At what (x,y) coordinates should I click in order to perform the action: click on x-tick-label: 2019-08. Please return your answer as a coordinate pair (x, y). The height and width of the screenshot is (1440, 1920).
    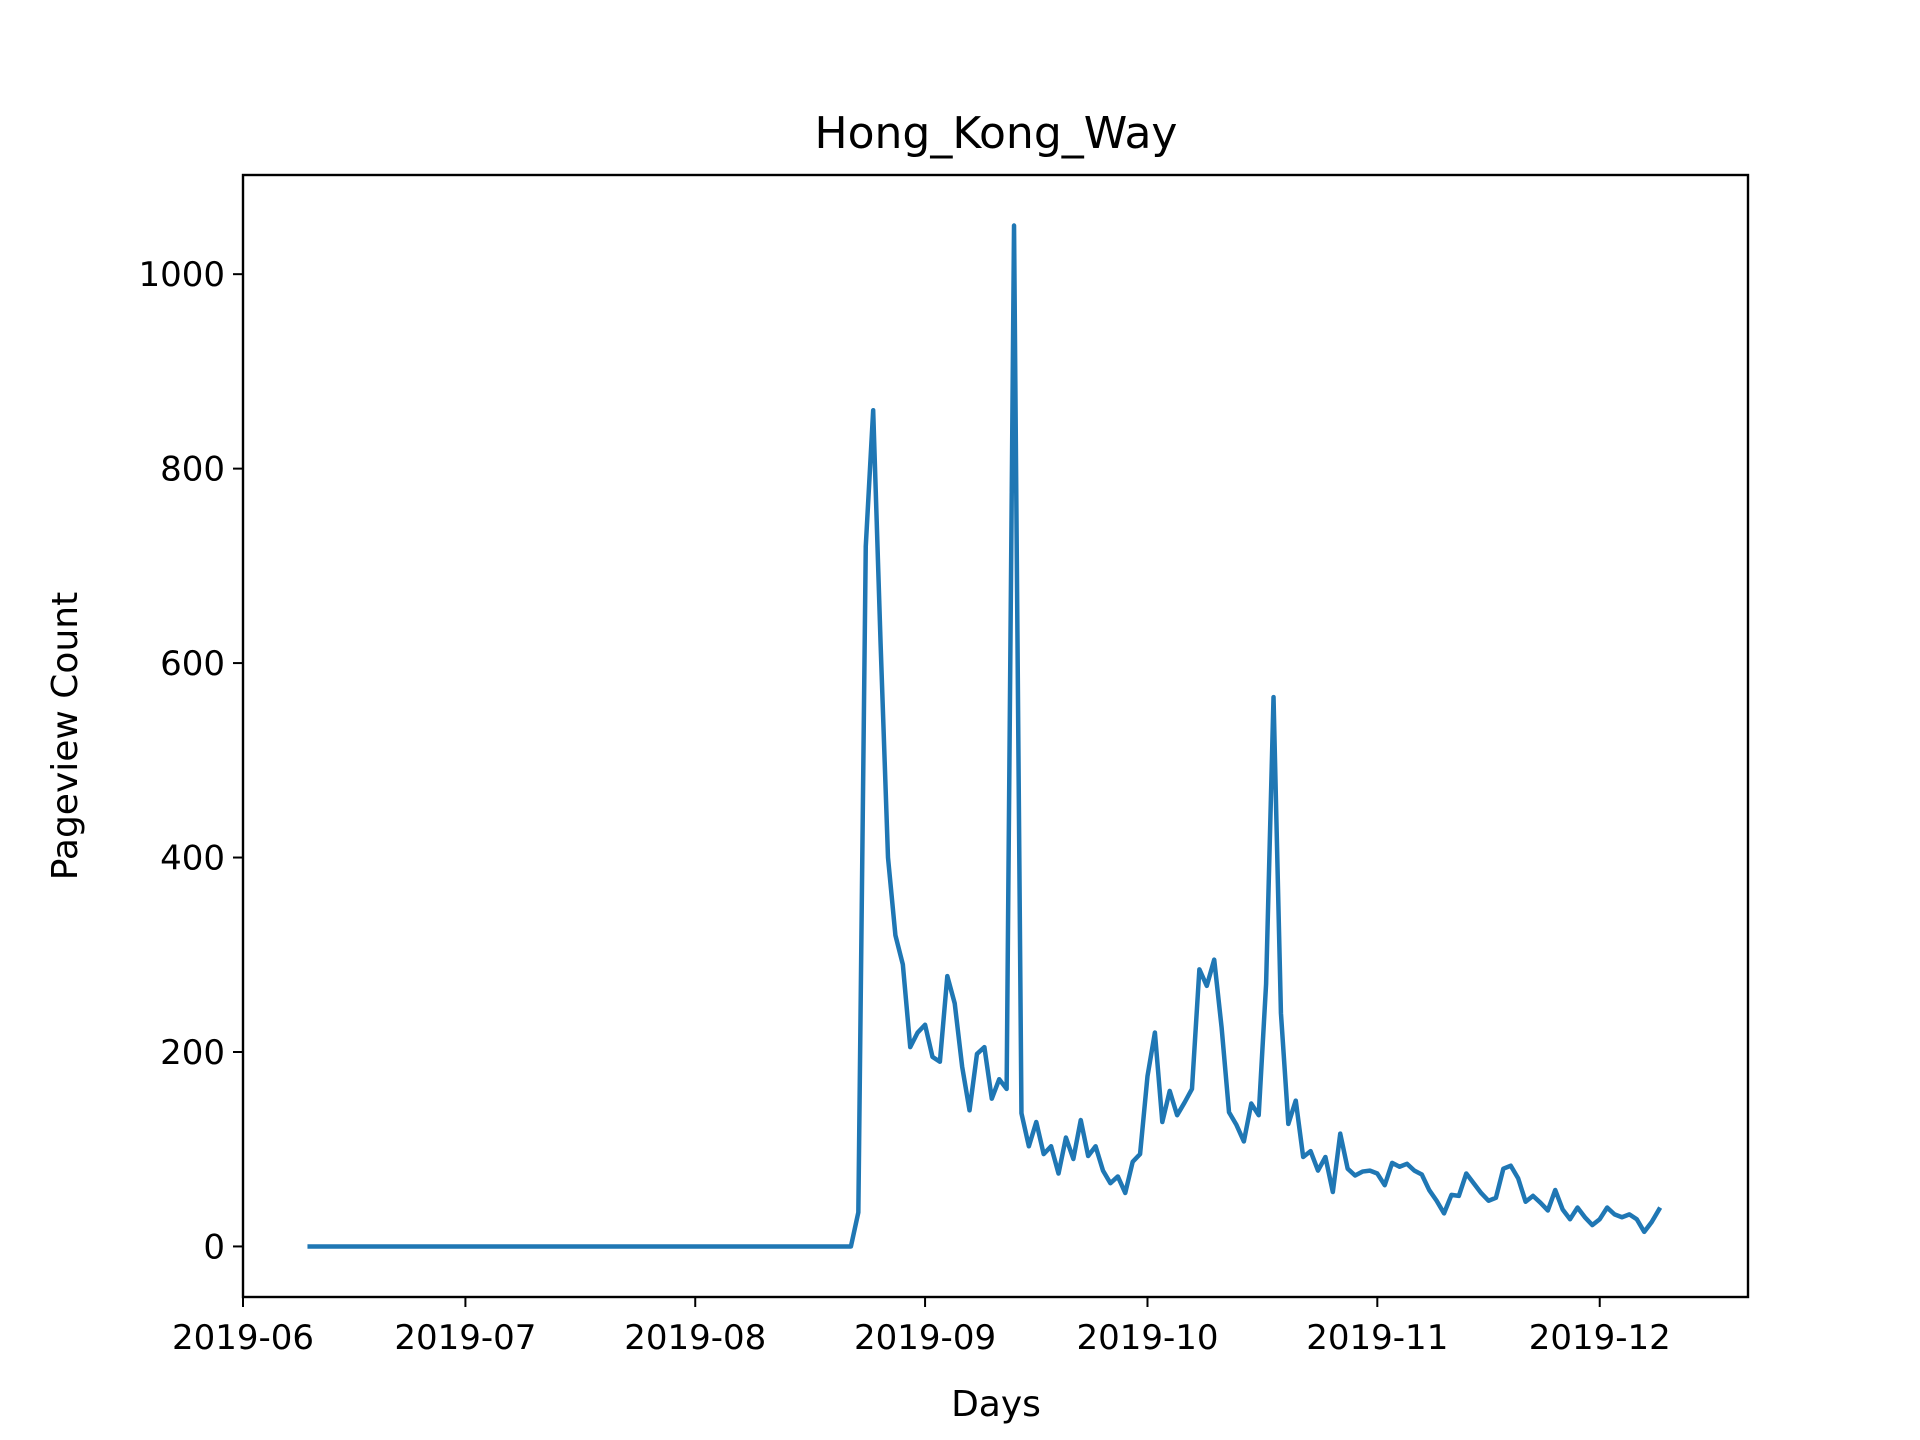
    Looking at the image, I should click on (695, 1338).